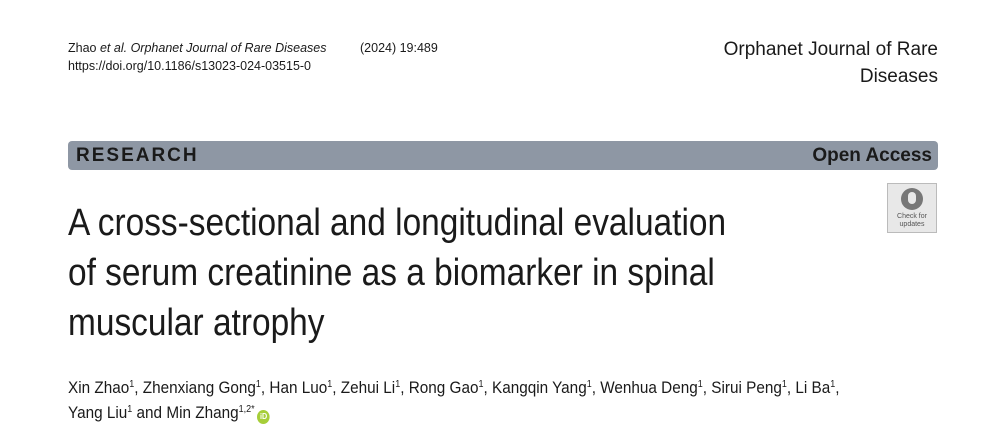 Image resolution: width=1001 pixels, height=433 pixels. I want to click on author: Li Ba1,, so click(817, 387).